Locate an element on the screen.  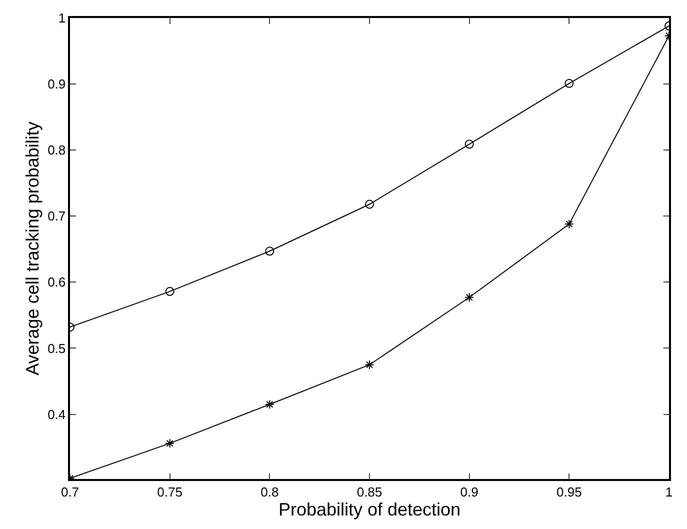
x-tick-label: 0.85 is located at coordinates (369, 492).